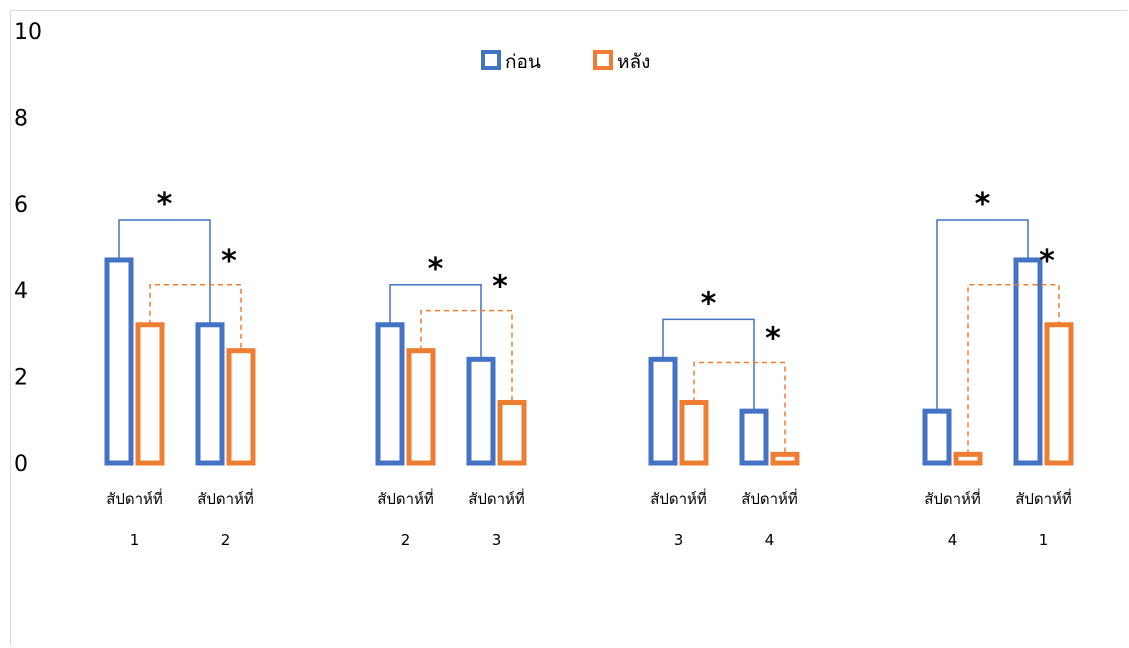 This screenshot has width=1129, height=648. What do you see at coordinates (633, 62) in the screenshot?
I see `legend-label-after: หลัง` at bounding box center [633, 62].